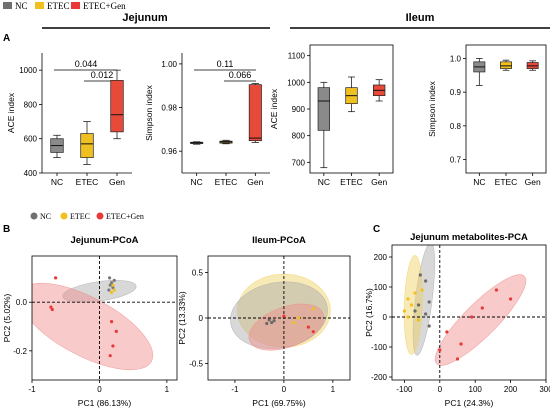  Describe the element at coordinates (225, 70) in the screenshot. I see `sig-simpson-jejunum: 0.11 0.066` at that location.